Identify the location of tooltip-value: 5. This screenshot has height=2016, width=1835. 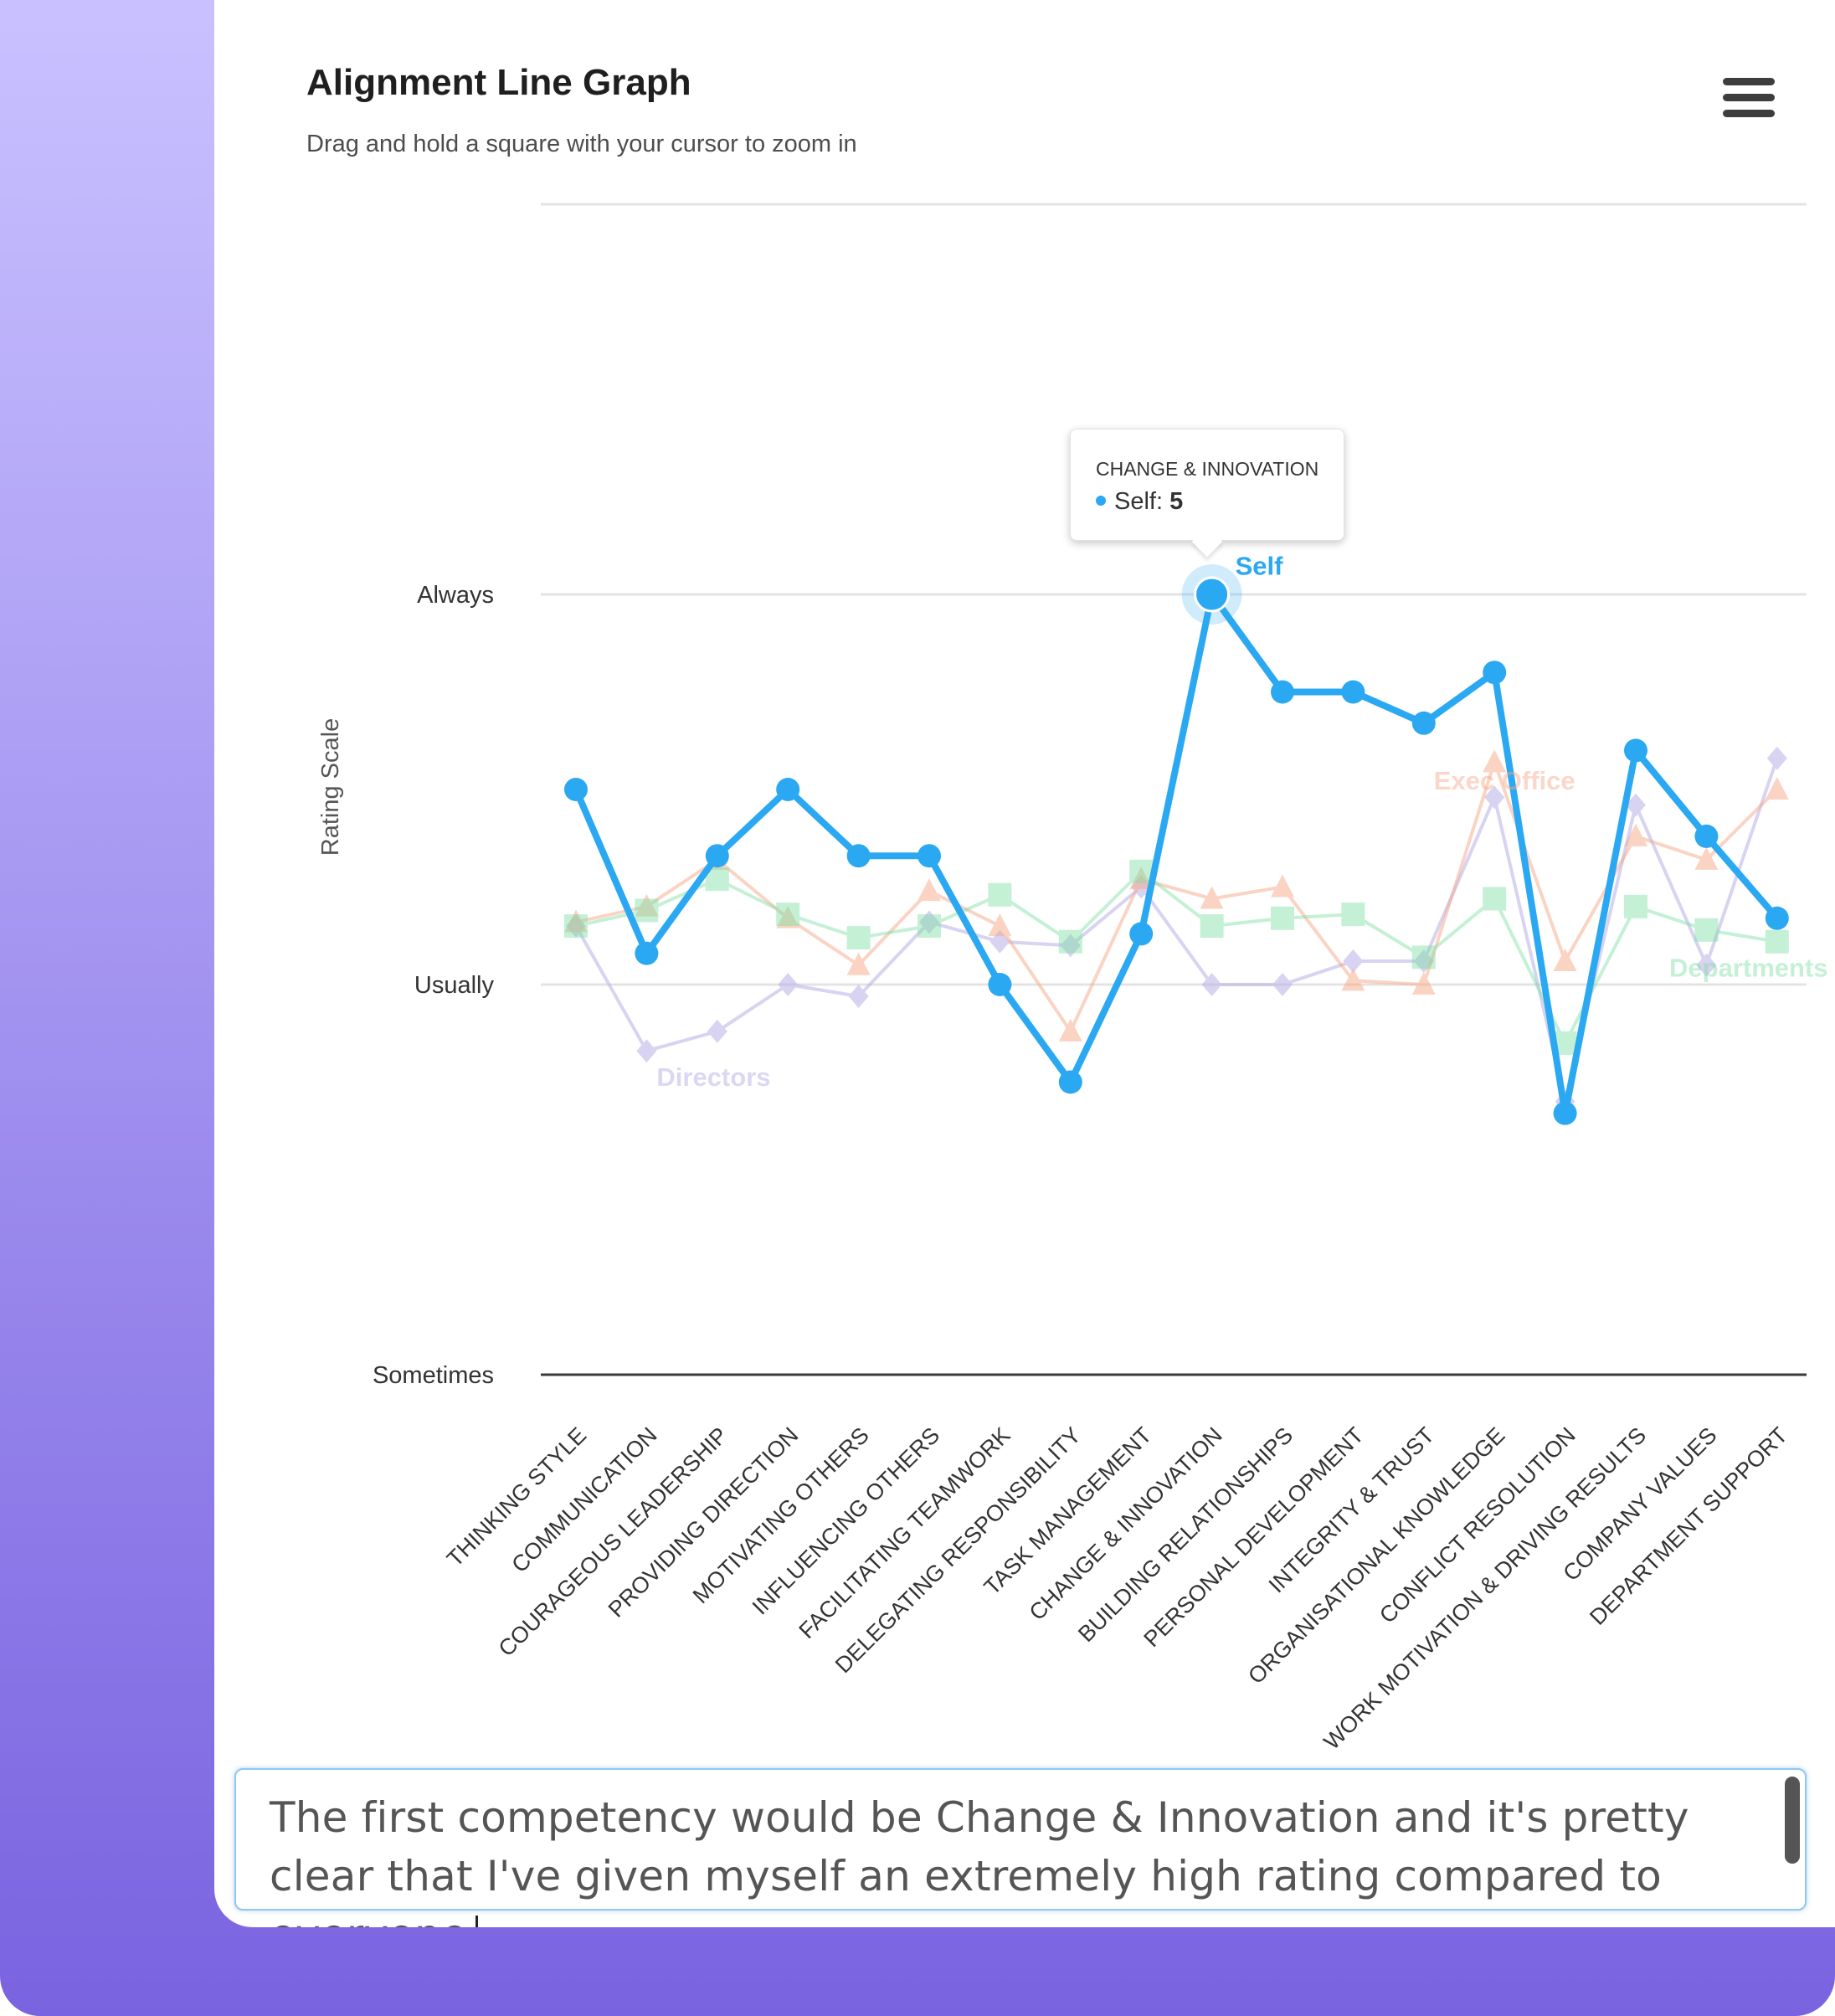
(1177, 502).